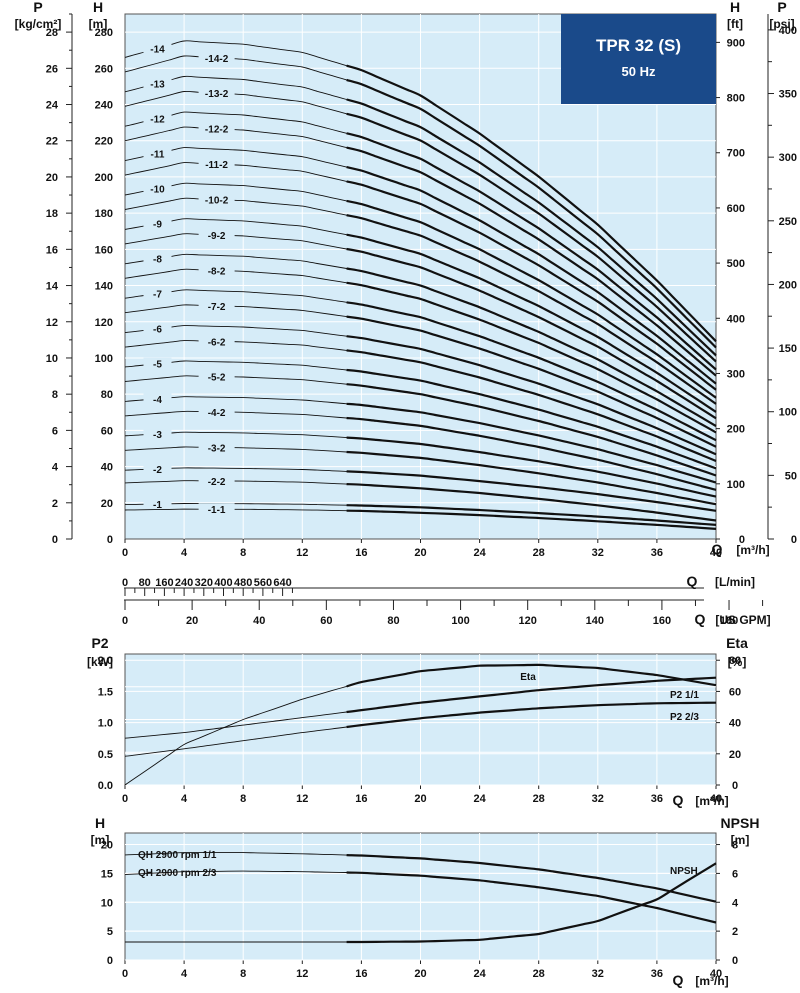  Describe the element at coordinates (736, 430) in the screenshot. I see `ft-tick-label: 200` at that location.